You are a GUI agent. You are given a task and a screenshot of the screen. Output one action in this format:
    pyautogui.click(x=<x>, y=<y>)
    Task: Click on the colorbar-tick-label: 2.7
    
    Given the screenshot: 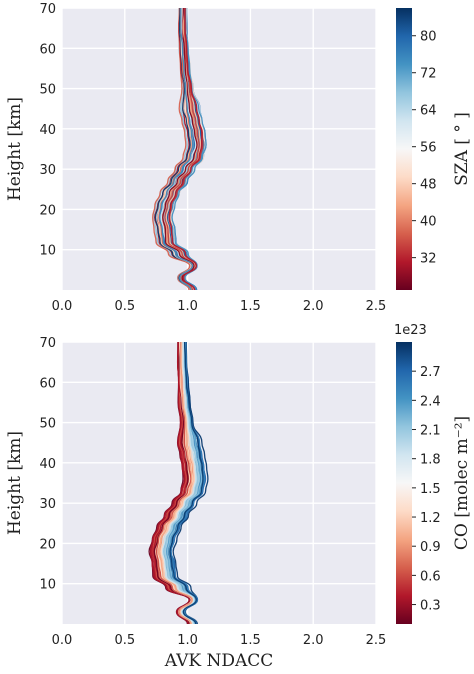 What is the action you would take?
    pyautogui.click(x=430, y=372)
    